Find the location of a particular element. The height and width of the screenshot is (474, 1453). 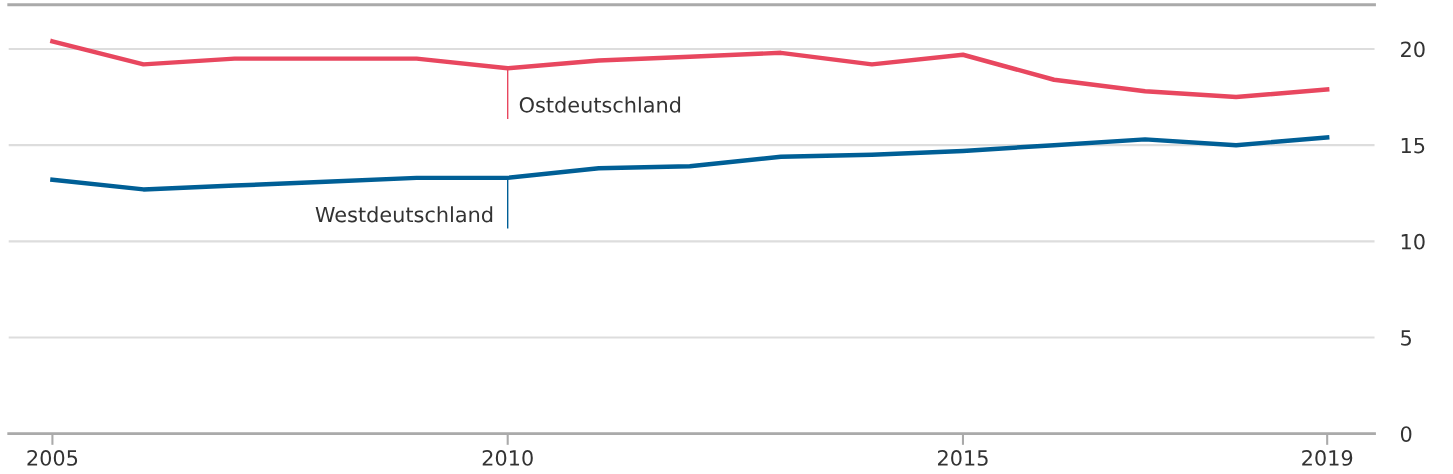

y-tick-label: 15 is located at coordinates (1413, 145).